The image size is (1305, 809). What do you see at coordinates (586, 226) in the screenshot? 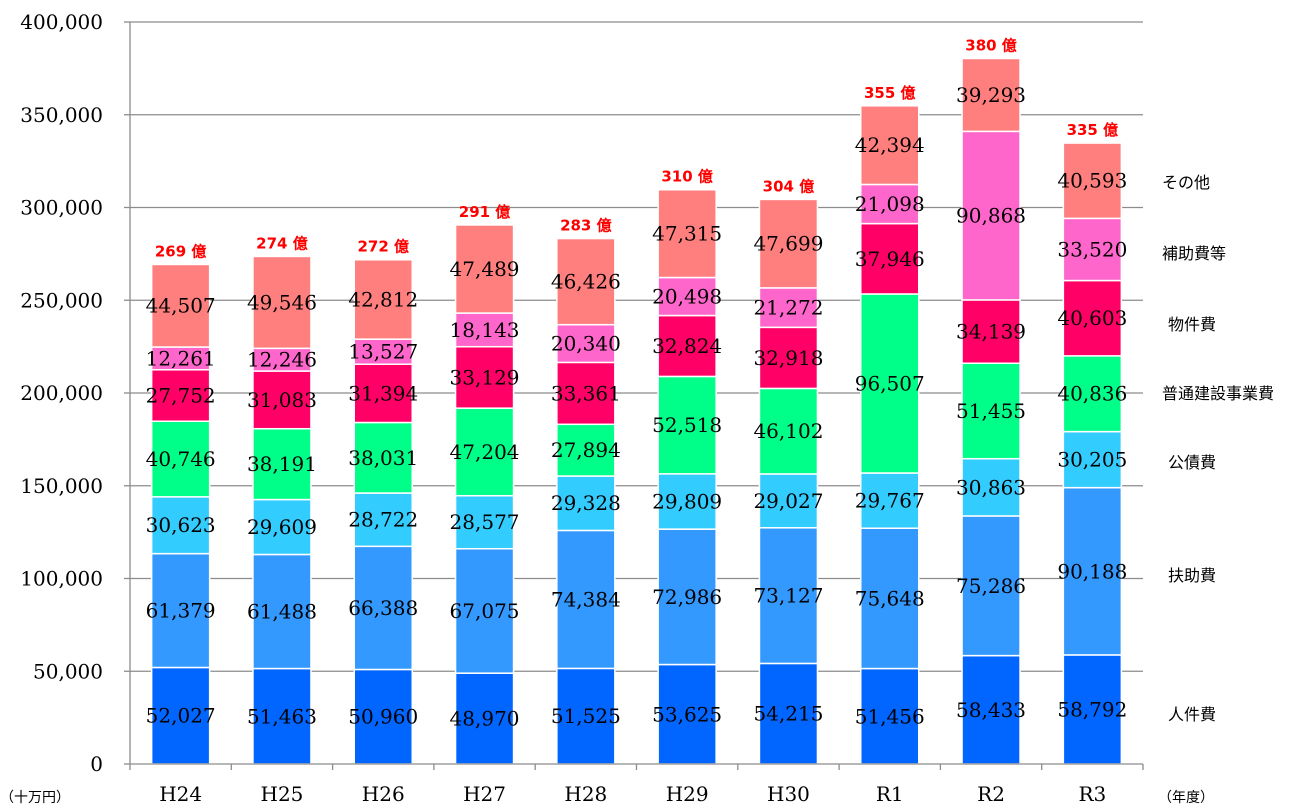
I see `total-label: 283 億` at bounding box center [586, 226].